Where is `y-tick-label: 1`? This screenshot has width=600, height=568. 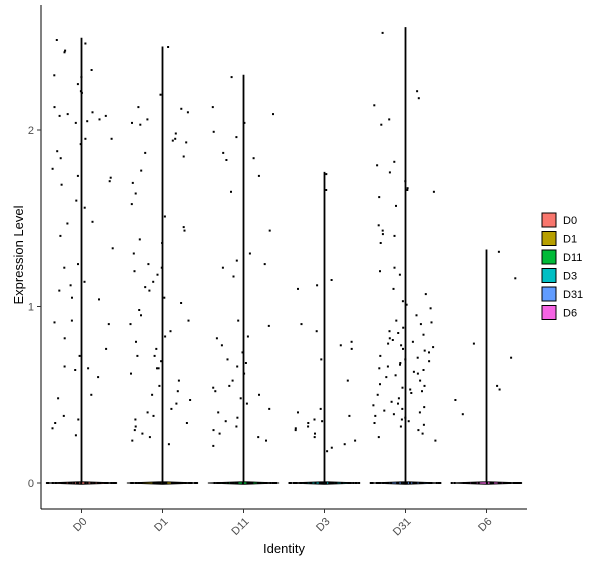
y-tick-label: 1 is located at coordinates (31, 308).